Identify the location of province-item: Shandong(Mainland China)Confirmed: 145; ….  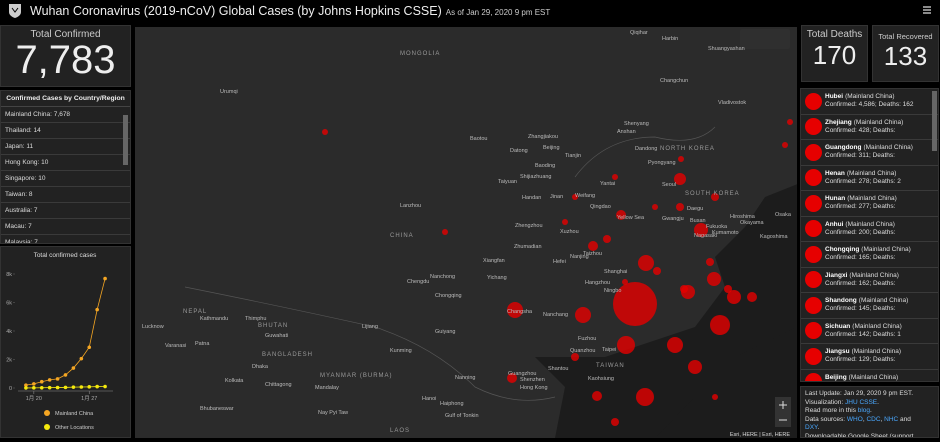
(869, 306).